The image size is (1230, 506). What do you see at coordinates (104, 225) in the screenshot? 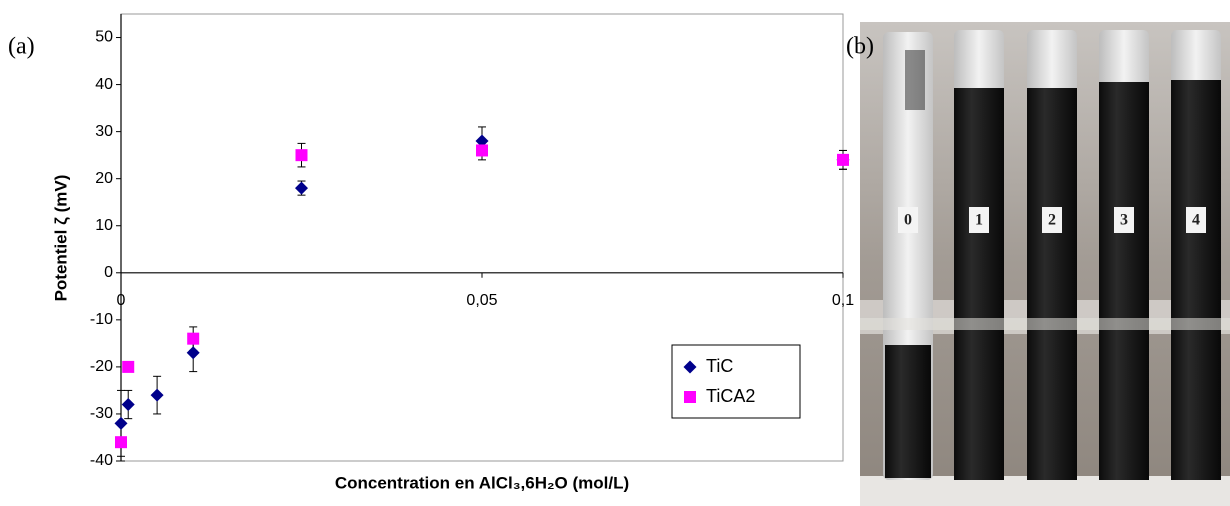
I see `y-tick-label: 10` at bounding box center [104, 225].